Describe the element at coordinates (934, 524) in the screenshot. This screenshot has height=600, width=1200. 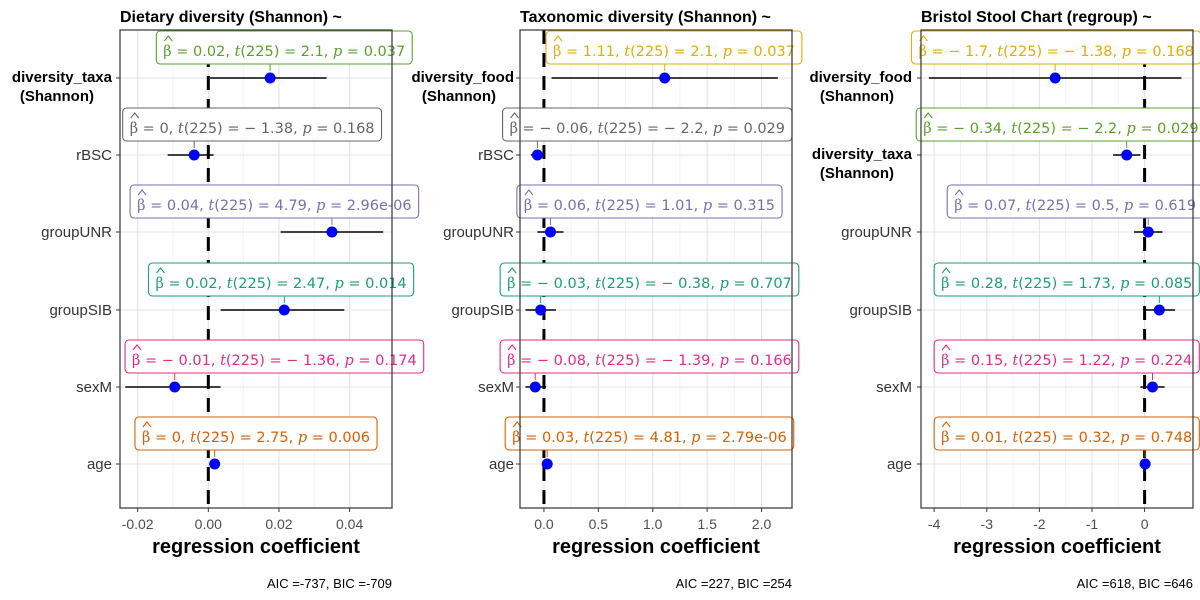
I see `x-tick-label: -4` at that location.